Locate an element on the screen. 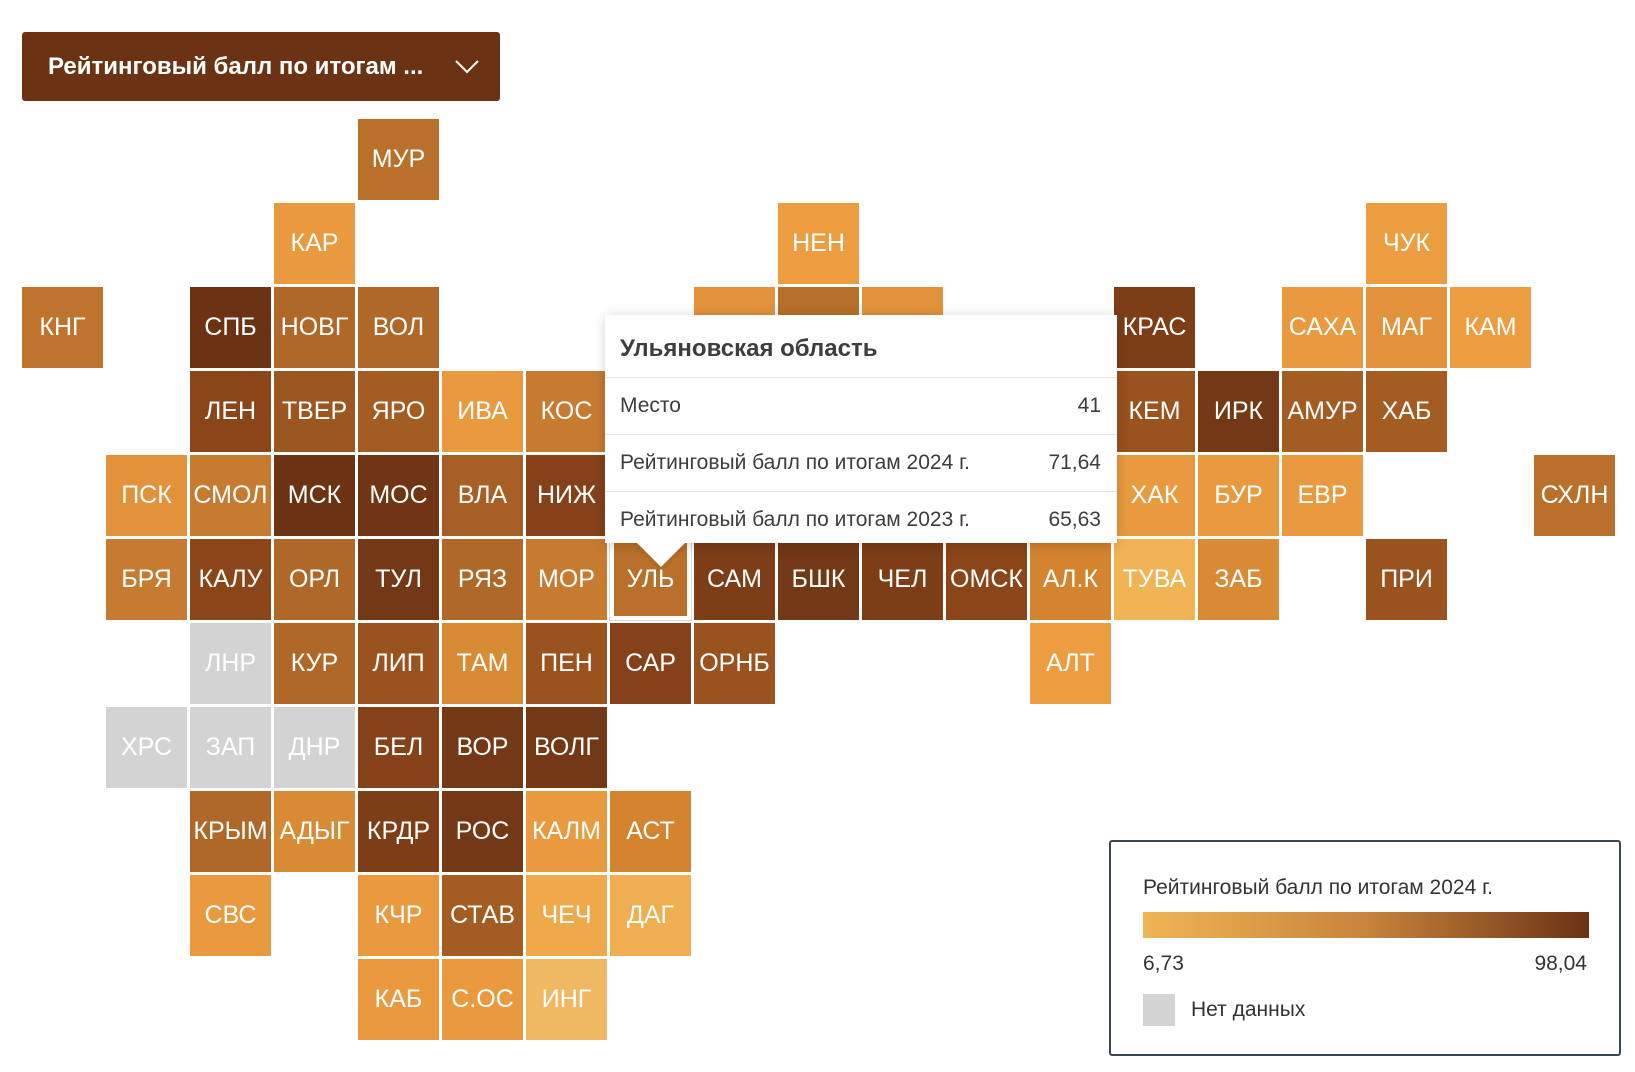  region-tile: СПБ is located at coordinates (230, 327).